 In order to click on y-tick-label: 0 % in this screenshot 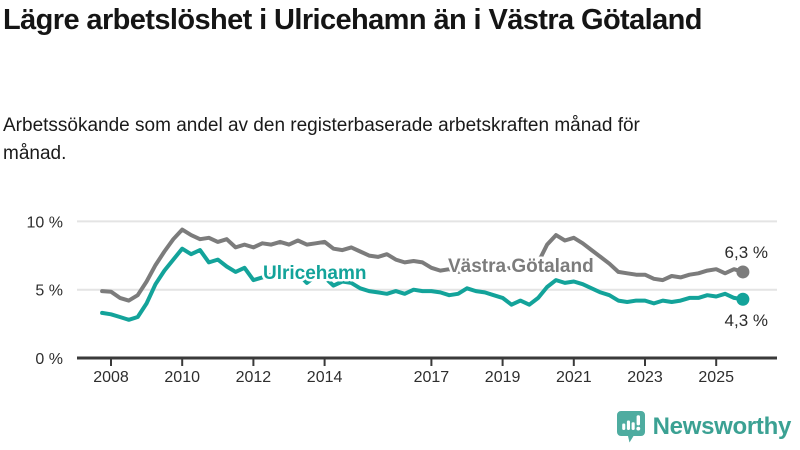, I will do `click(49, 359)`.